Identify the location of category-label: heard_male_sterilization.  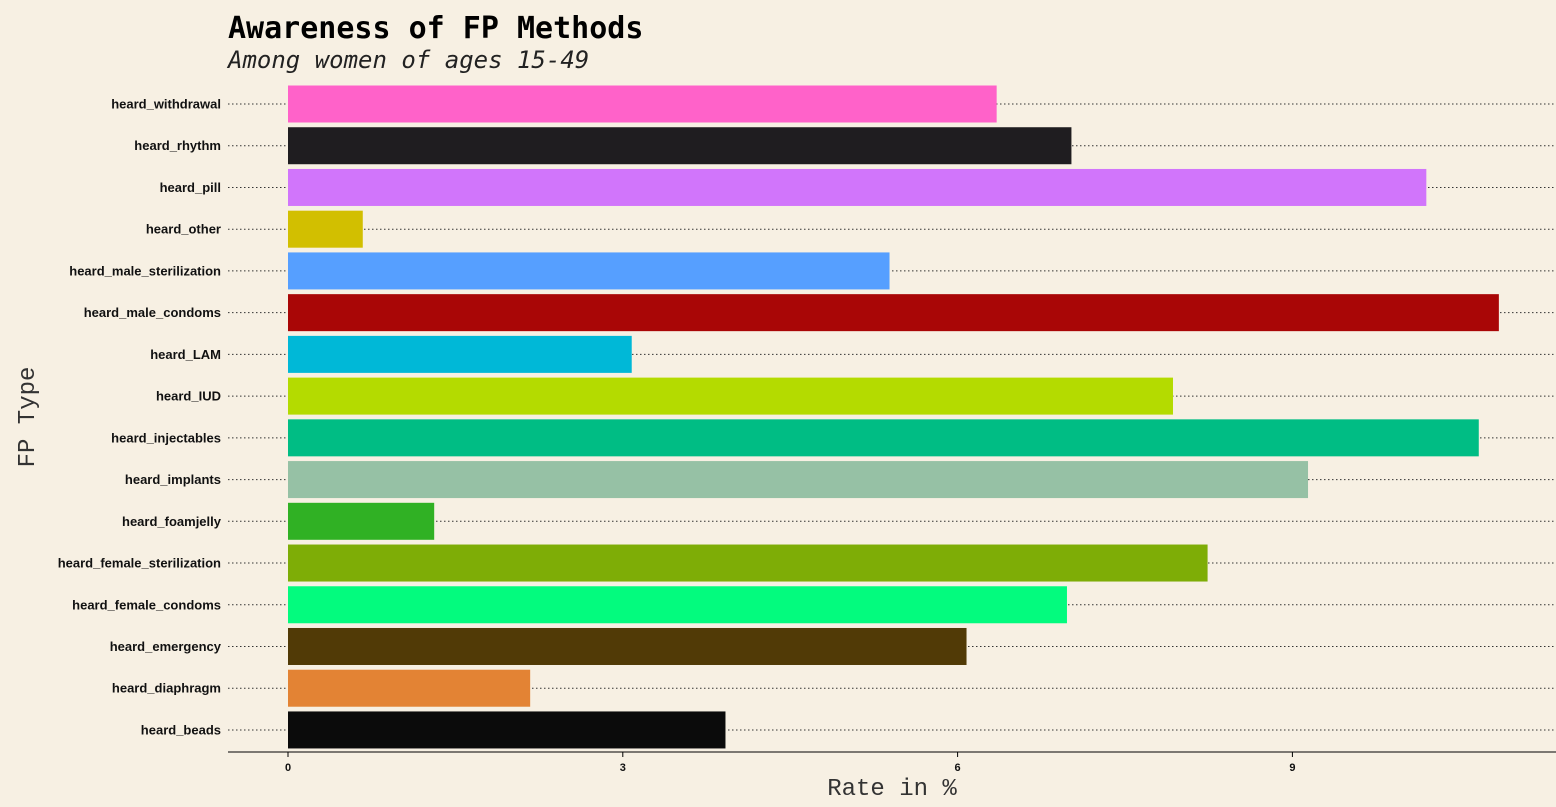
(145, 270).